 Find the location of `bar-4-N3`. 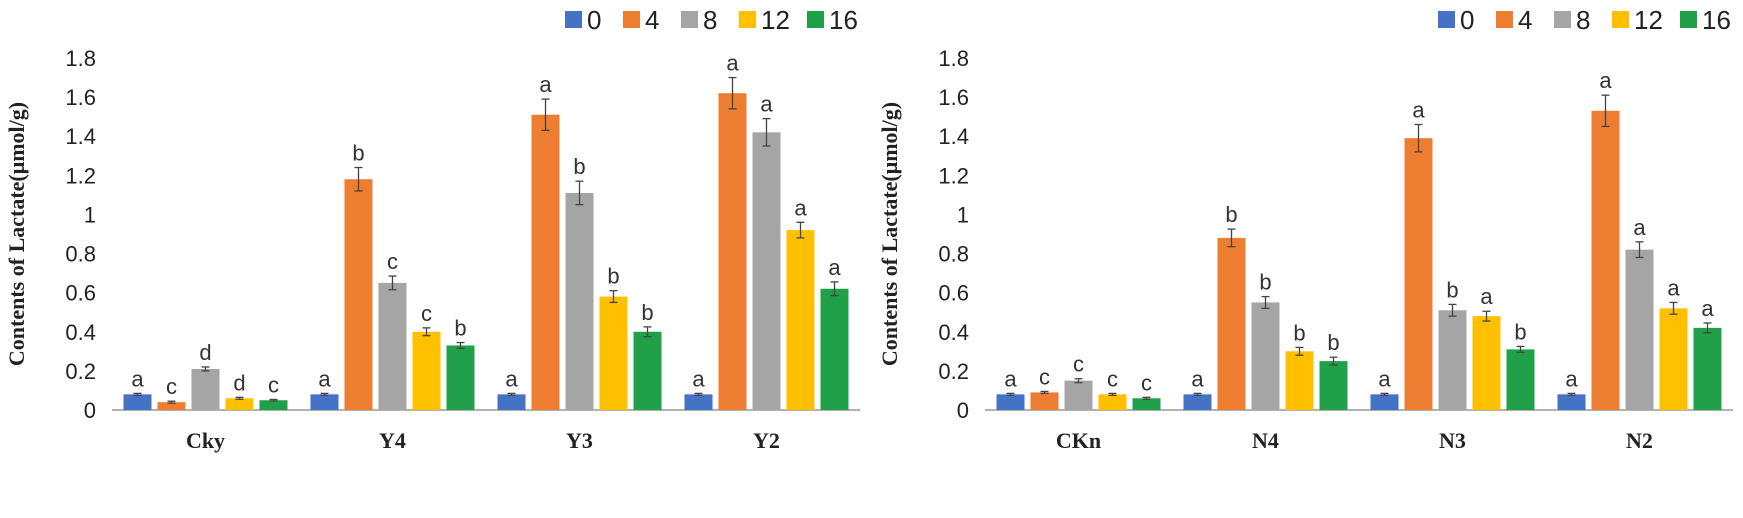

bar-4-N3 is located at coordinates (1418, 274).